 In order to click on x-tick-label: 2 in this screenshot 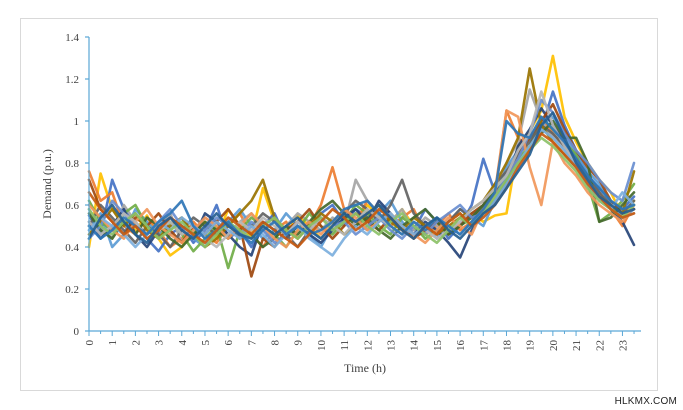, I will do `click(136, 343)`.